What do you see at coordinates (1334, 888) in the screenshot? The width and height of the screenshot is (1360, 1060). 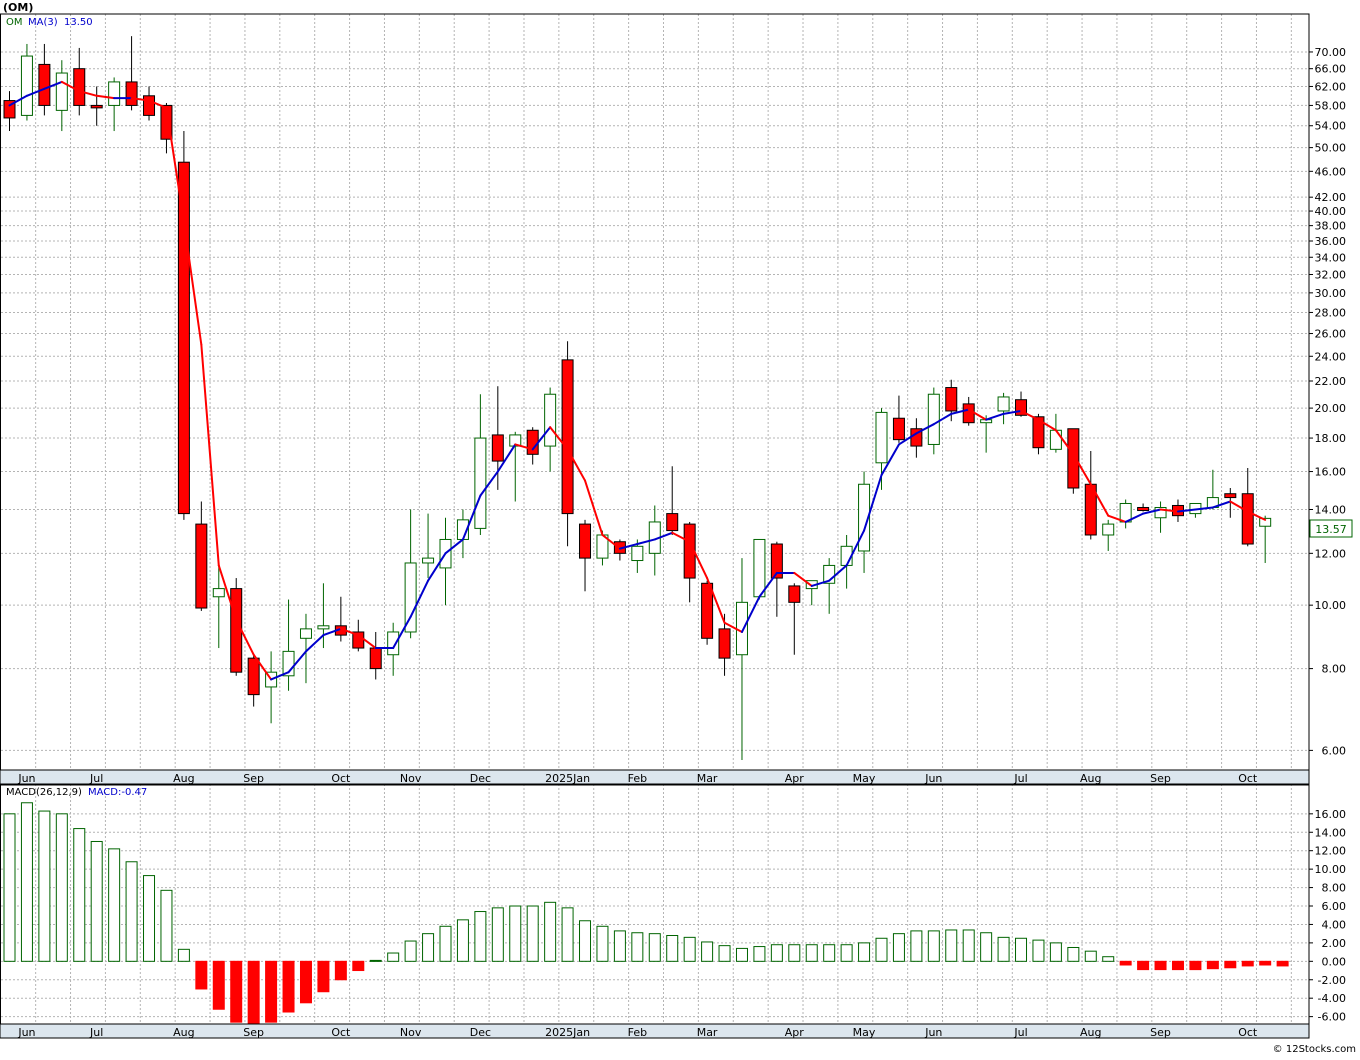 I see `macd-tick-label: 8.00` at bounding box center [1334, 888].